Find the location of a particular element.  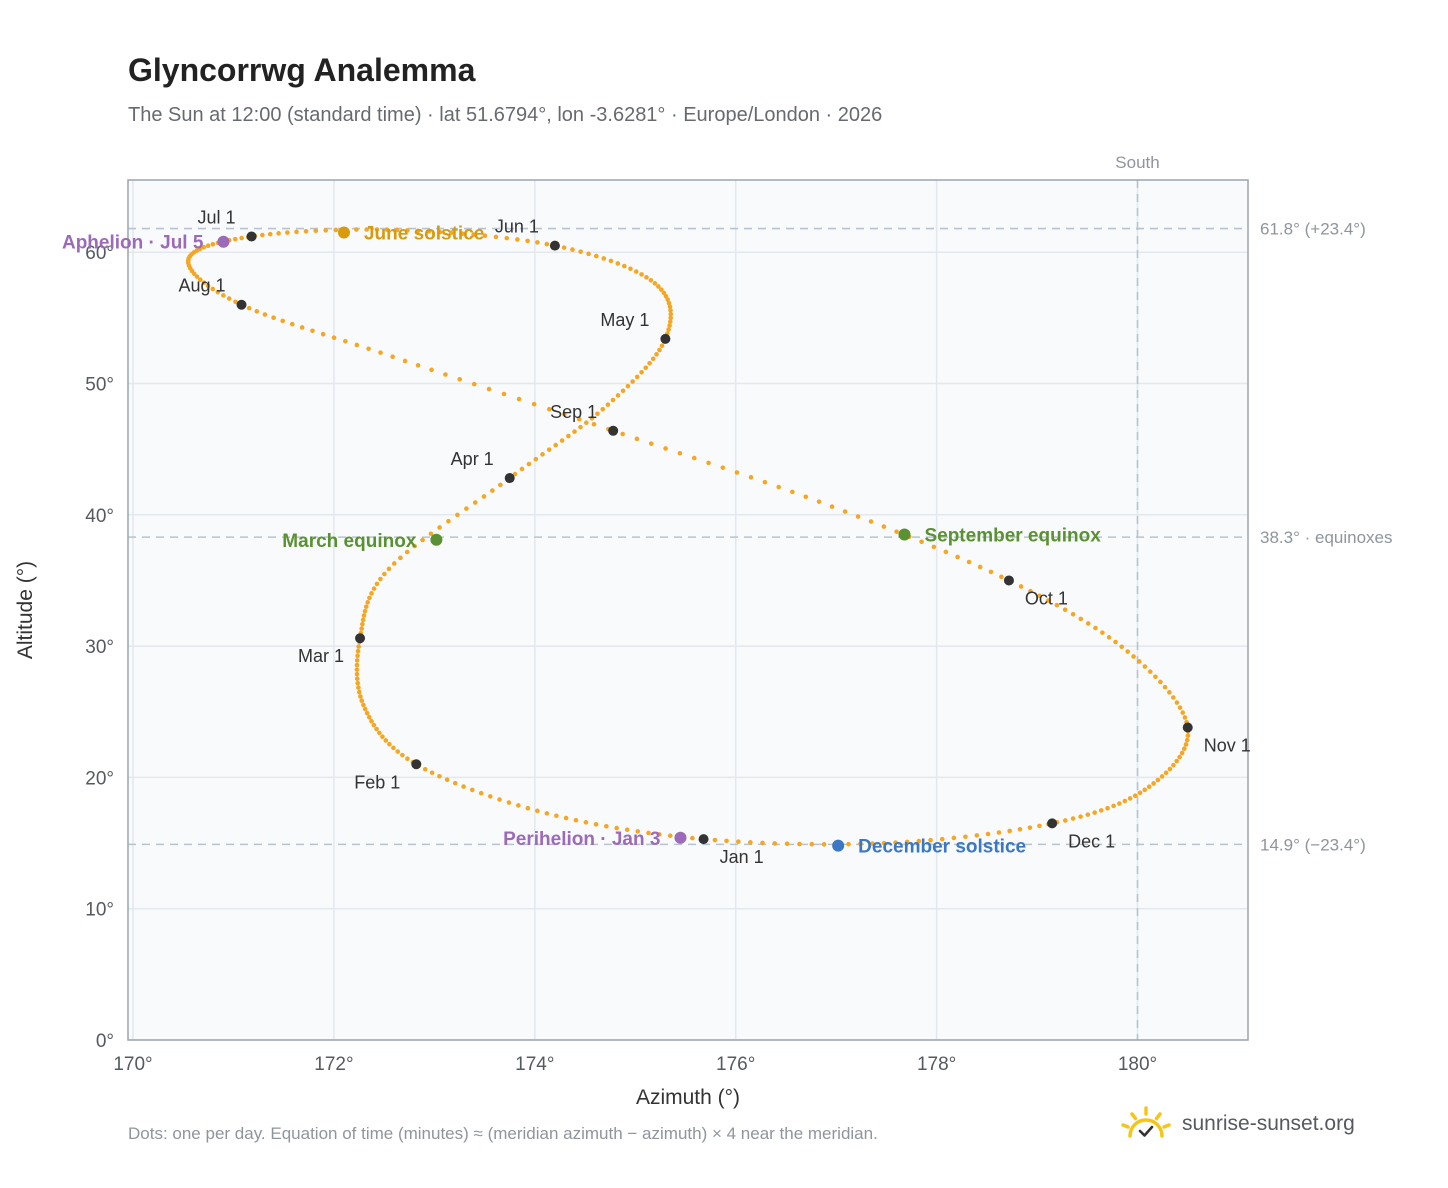

reference-line-label: 61.8° (+23.4°) is located at coordinates (1313, 229).